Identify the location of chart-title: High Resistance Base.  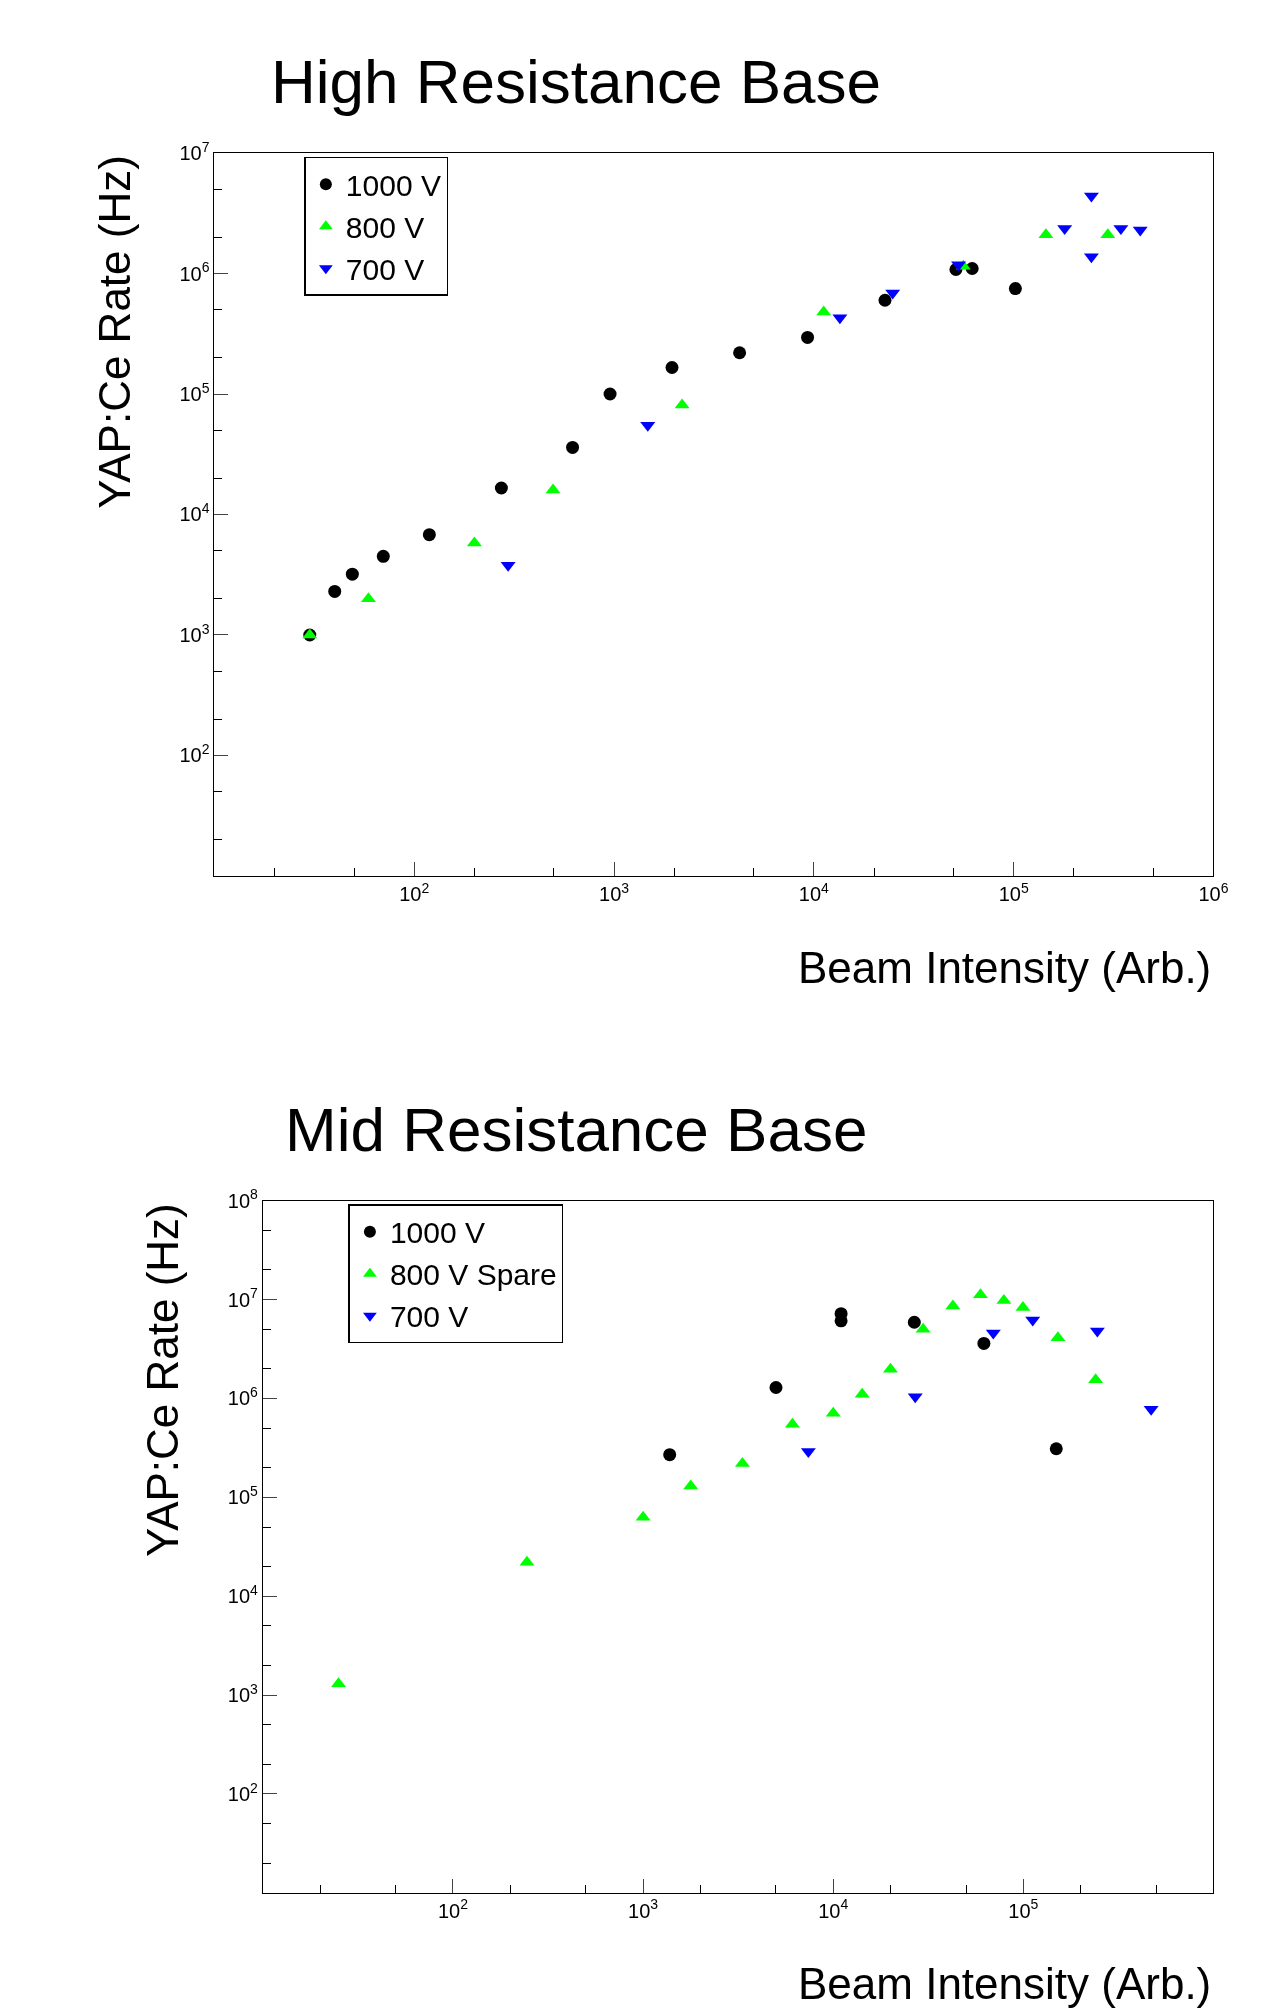
(576, 81).